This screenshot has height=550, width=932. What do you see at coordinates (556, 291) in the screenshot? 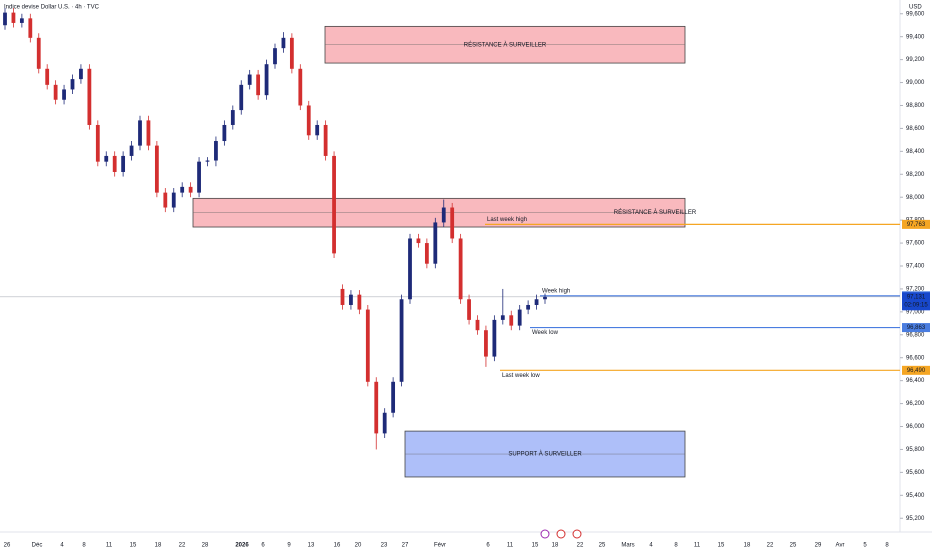
I see `level-name: Week high` at bounding box center [556, 291].